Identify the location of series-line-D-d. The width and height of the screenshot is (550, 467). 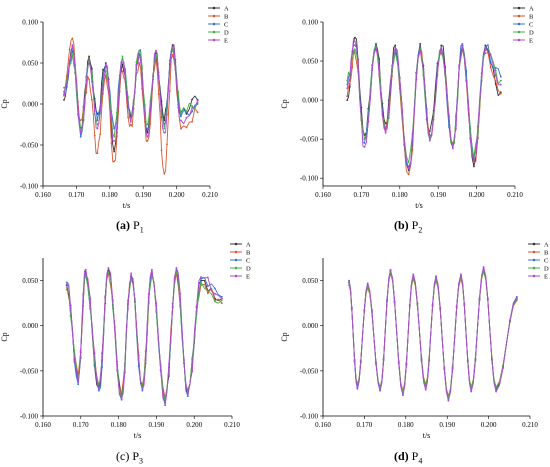
(433, 334).